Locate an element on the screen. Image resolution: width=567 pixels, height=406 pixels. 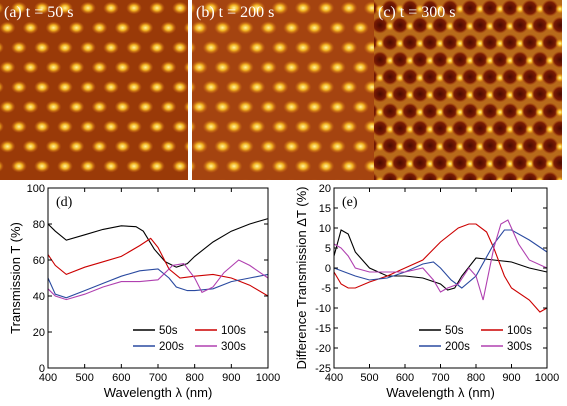
afm-image-b: (b) t = 200 s is located at coordinates (286, 90).